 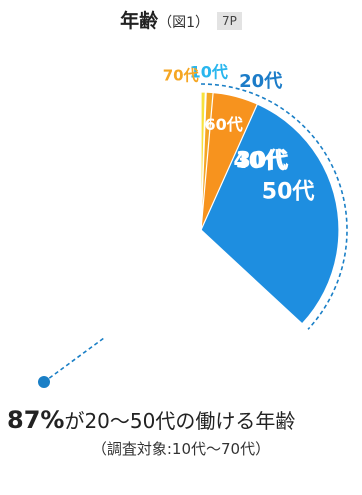 What do you see at coordinates (181, 449) in the screenshot?
I see `survey-scope-note: （調査対象:10代～70代）` at bounding box center [181, 449].